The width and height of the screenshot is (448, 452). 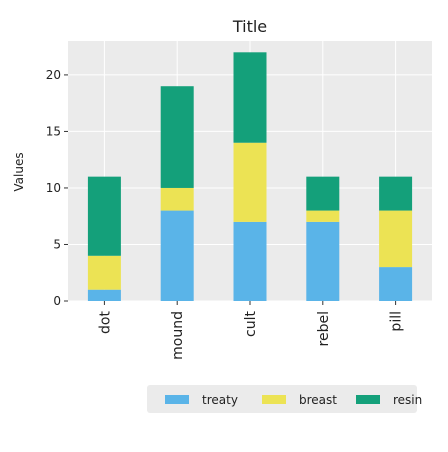 I want to click on x-tick-label: pill, so click(x=397, y=321).